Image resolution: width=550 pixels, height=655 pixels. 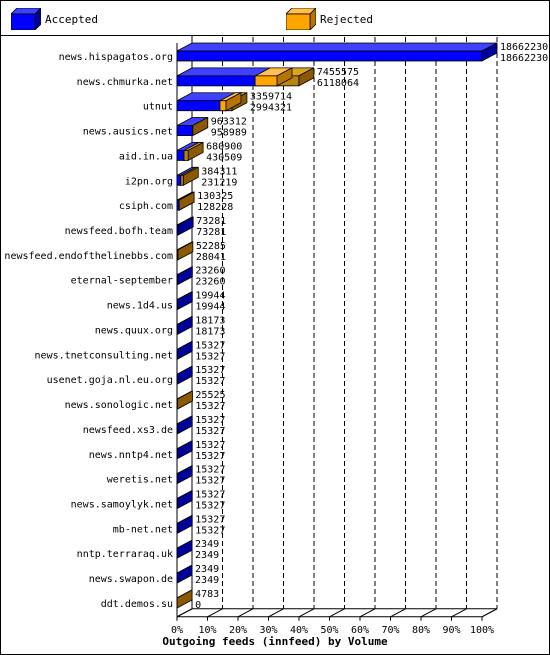 I want to click on category-label: news.1d4.us, so click(x=140, y=306).